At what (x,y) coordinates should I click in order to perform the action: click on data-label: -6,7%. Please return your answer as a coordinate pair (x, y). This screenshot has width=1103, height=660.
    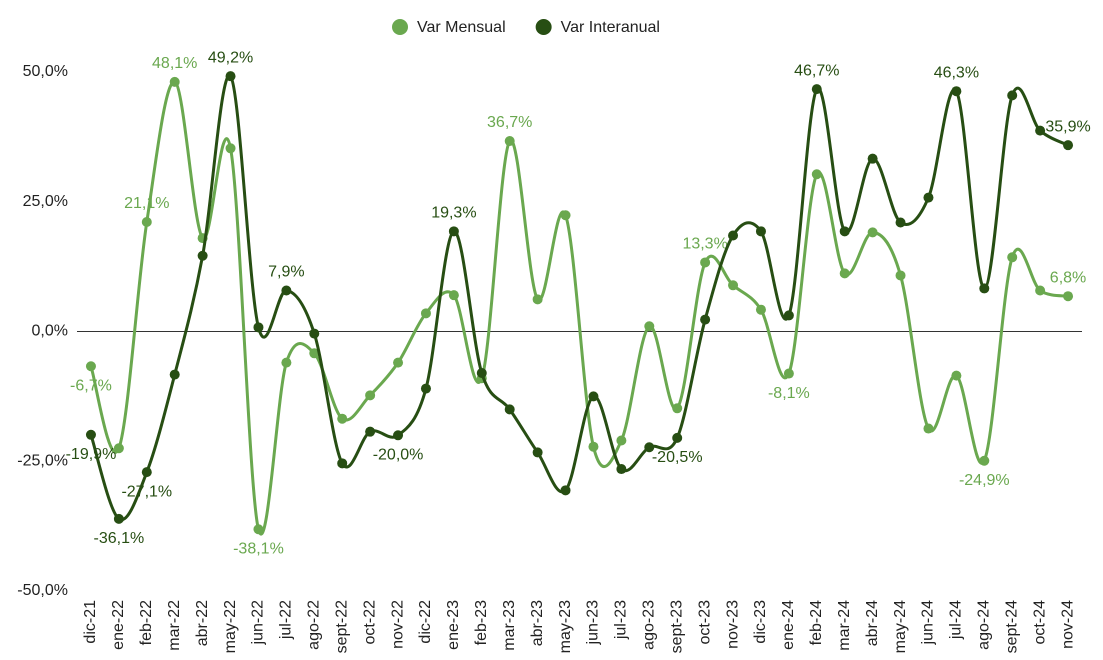
    Looking at the image, I should click on (91, 385).